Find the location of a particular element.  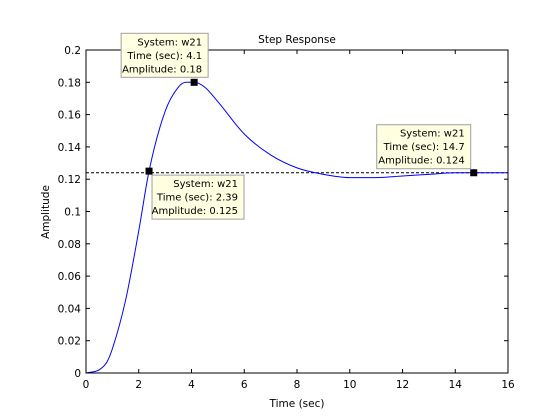

datatip-line: Amplitude: 0.18 is located at coordinates (162, 69).